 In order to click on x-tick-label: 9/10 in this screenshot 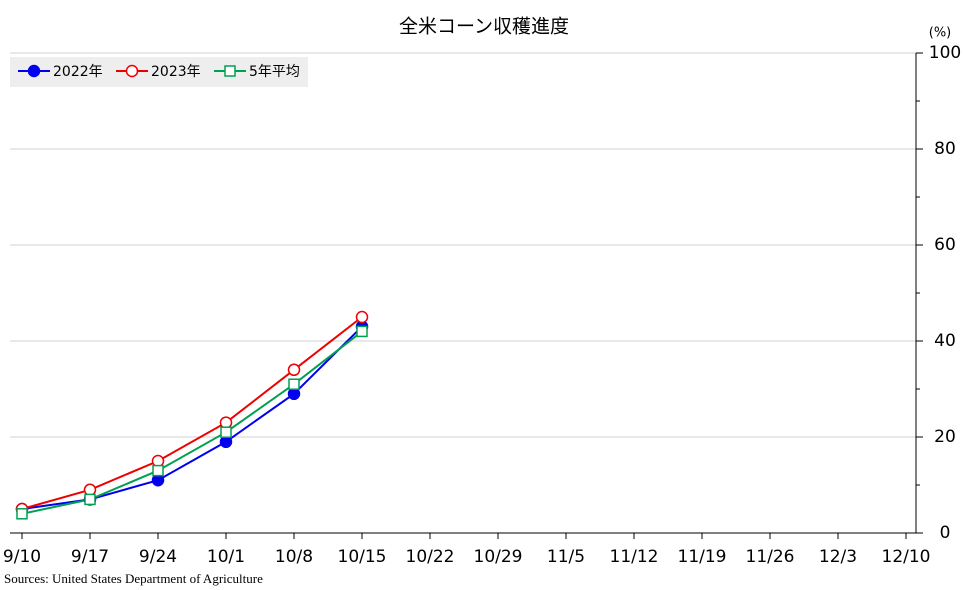, I will do `click(22, 557)`.